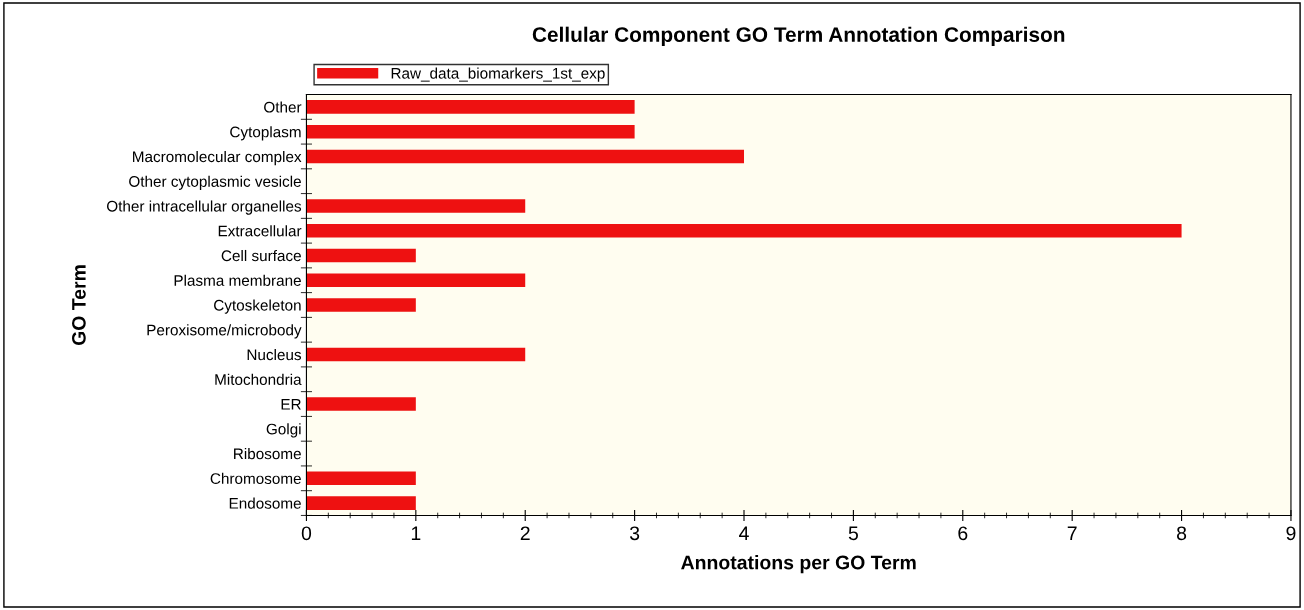  What do you see at coordinates (853, 533) in the screenshot?
I see `x-tick-label: 5` at bounding box center [853, 533].